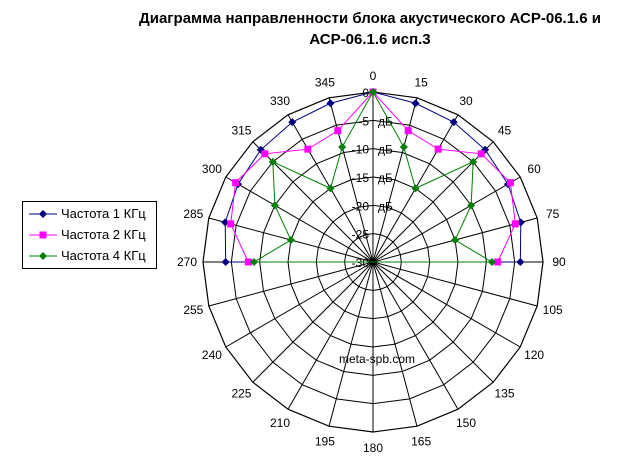 This screenshot has width=617, height=468. Describe the element at coordinates (361, 235) in the screenshot. I see `radial-tick-label-5: -25` at that location.